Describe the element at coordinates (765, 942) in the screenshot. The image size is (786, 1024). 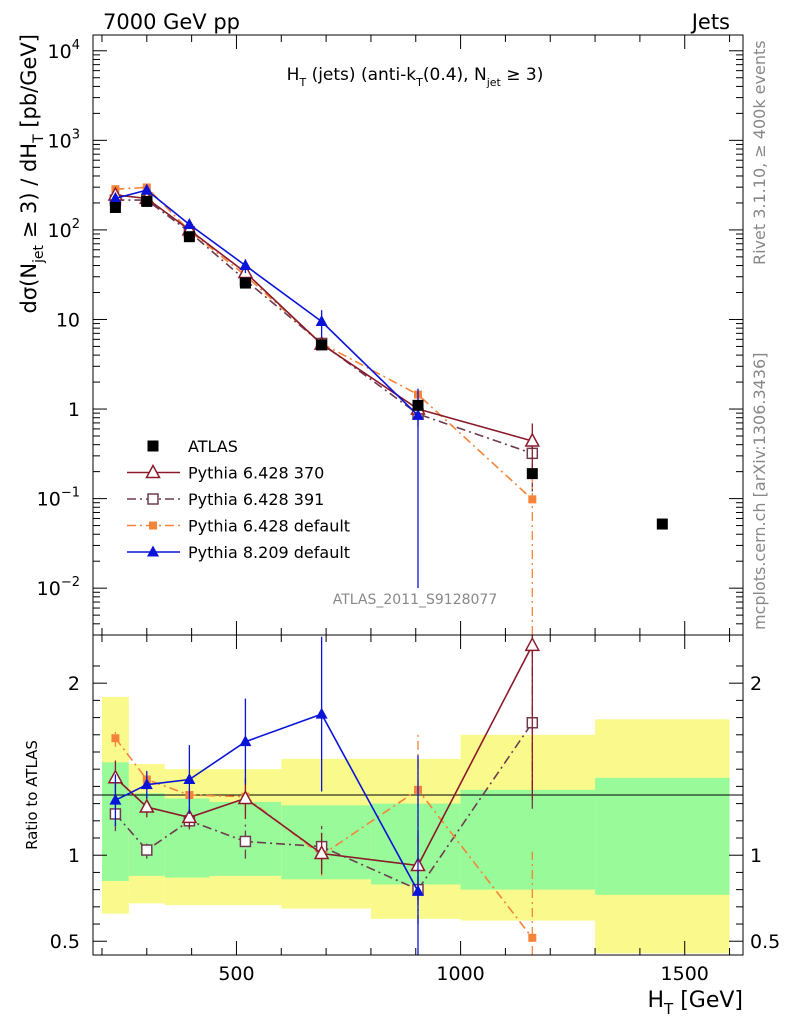
I see `ratio-y-tick-label-right: 0.5` at that location.